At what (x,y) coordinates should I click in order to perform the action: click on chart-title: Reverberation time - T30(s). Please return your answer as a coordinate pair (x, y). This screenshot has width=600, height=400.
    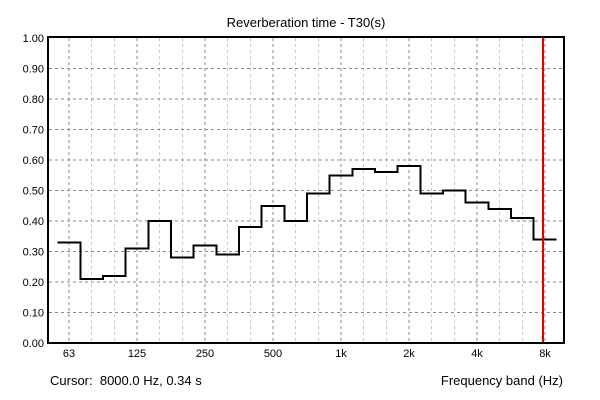
    Looking at the image, I should click on (306, 22).